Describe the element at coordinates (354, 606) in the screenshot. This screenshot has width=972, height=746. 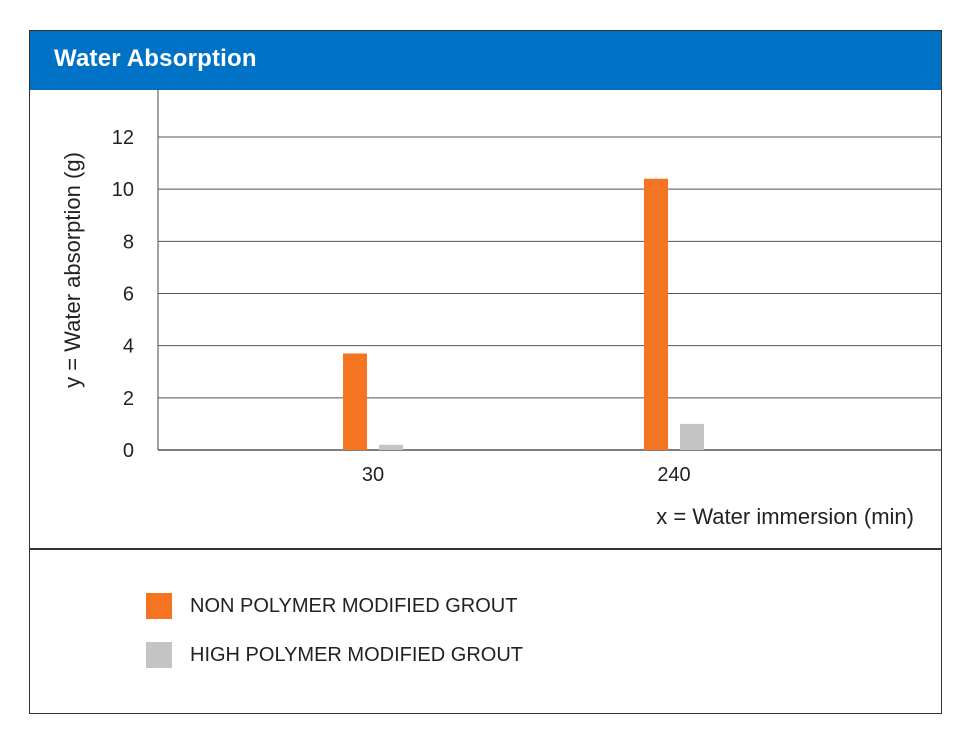
I see `legend-label-non-polymer: NON POLYMER MODIFIED GROUT` at that location.